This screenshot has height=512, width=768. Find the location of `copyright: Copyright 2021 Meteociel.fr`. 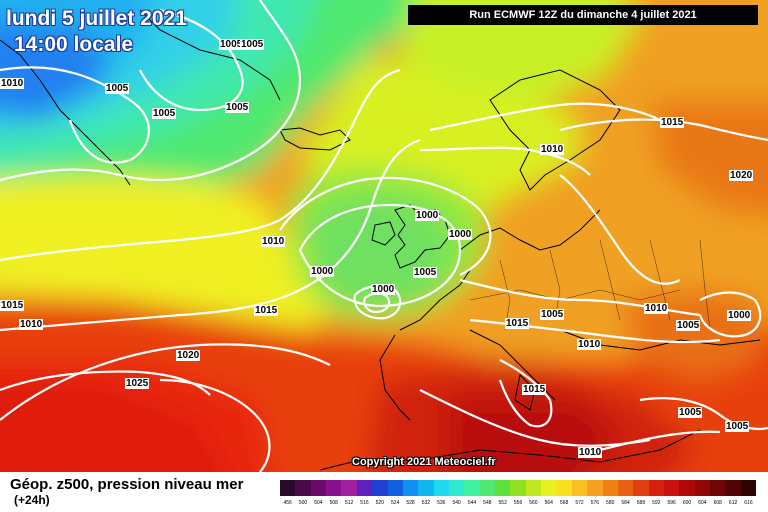

copyright: Copyright 2021 Meteociel.fr is located at coordinates (424, 462).